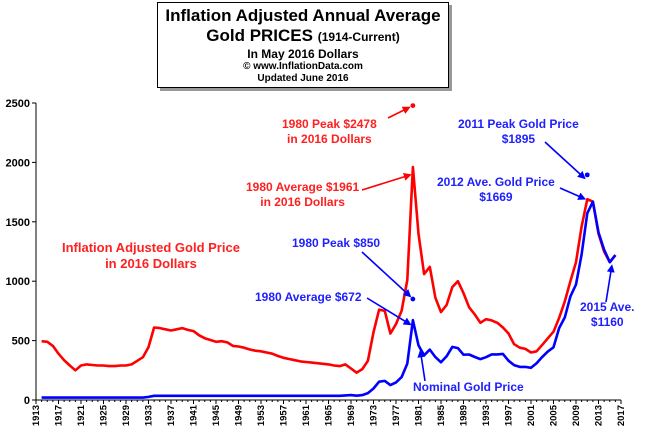  I want to click on x-tick-label: 1969, so click(351, 415).